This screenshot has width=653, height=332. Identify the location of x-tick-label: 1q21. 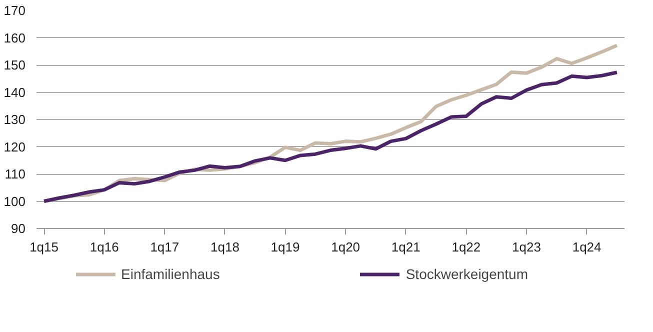
(405, 247).